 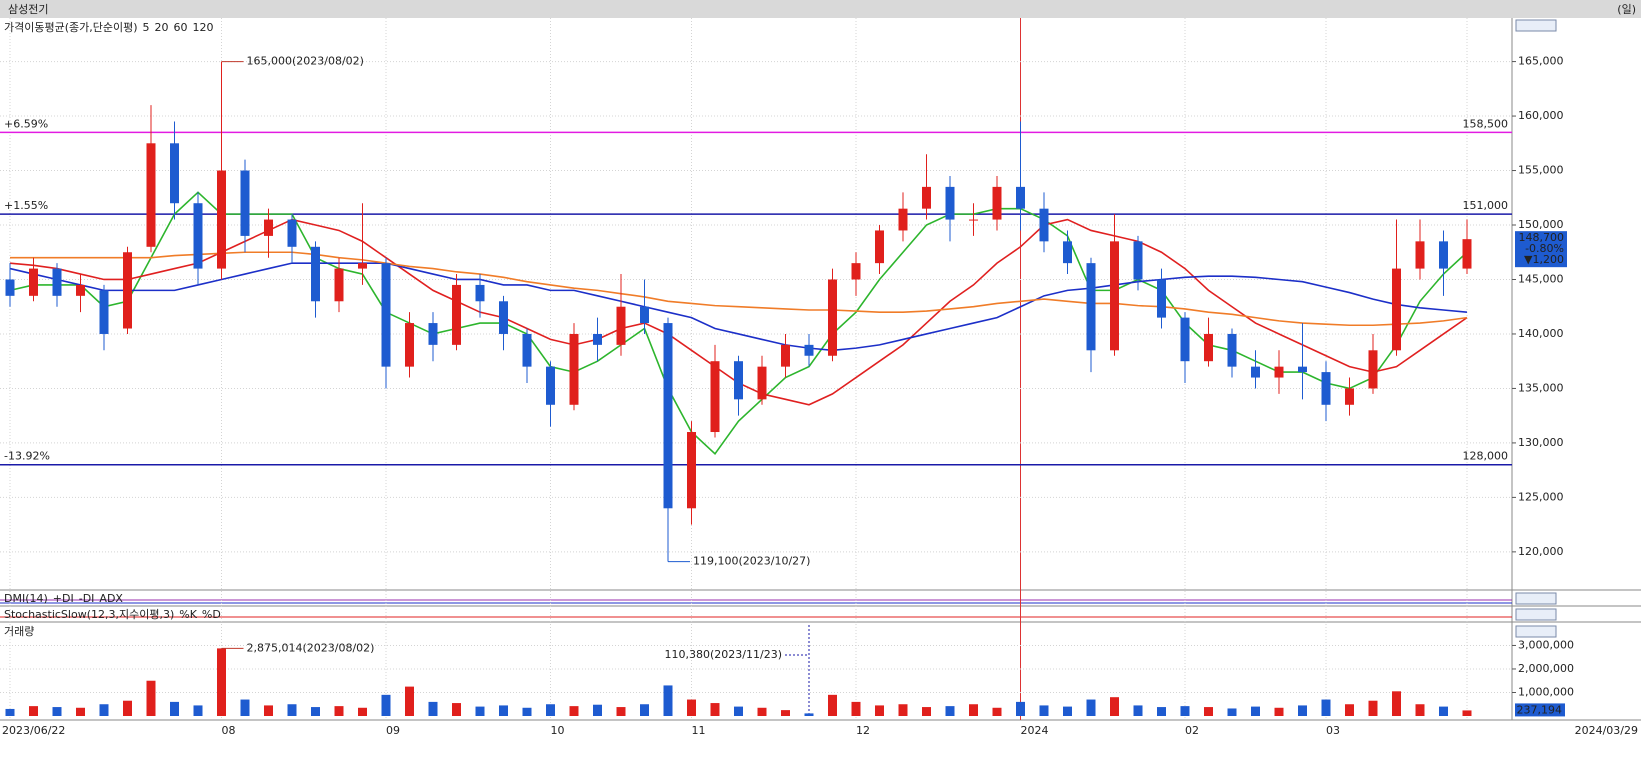 I want to click on x-tick-label: 11, so click(x=699, y=730).